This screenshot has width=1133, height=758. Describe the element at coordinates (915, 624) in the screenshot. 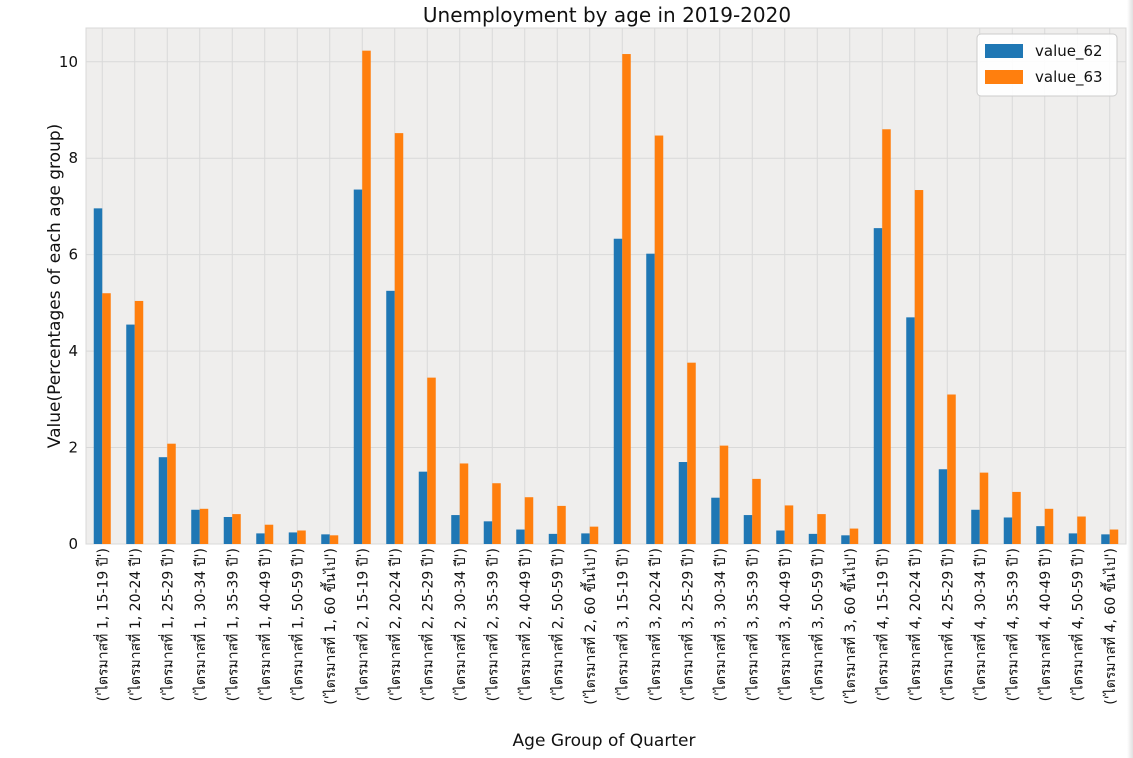

I see `x-tick-label: ('ไตรมาสที่ 4, 20-24 ปี')` at that location.